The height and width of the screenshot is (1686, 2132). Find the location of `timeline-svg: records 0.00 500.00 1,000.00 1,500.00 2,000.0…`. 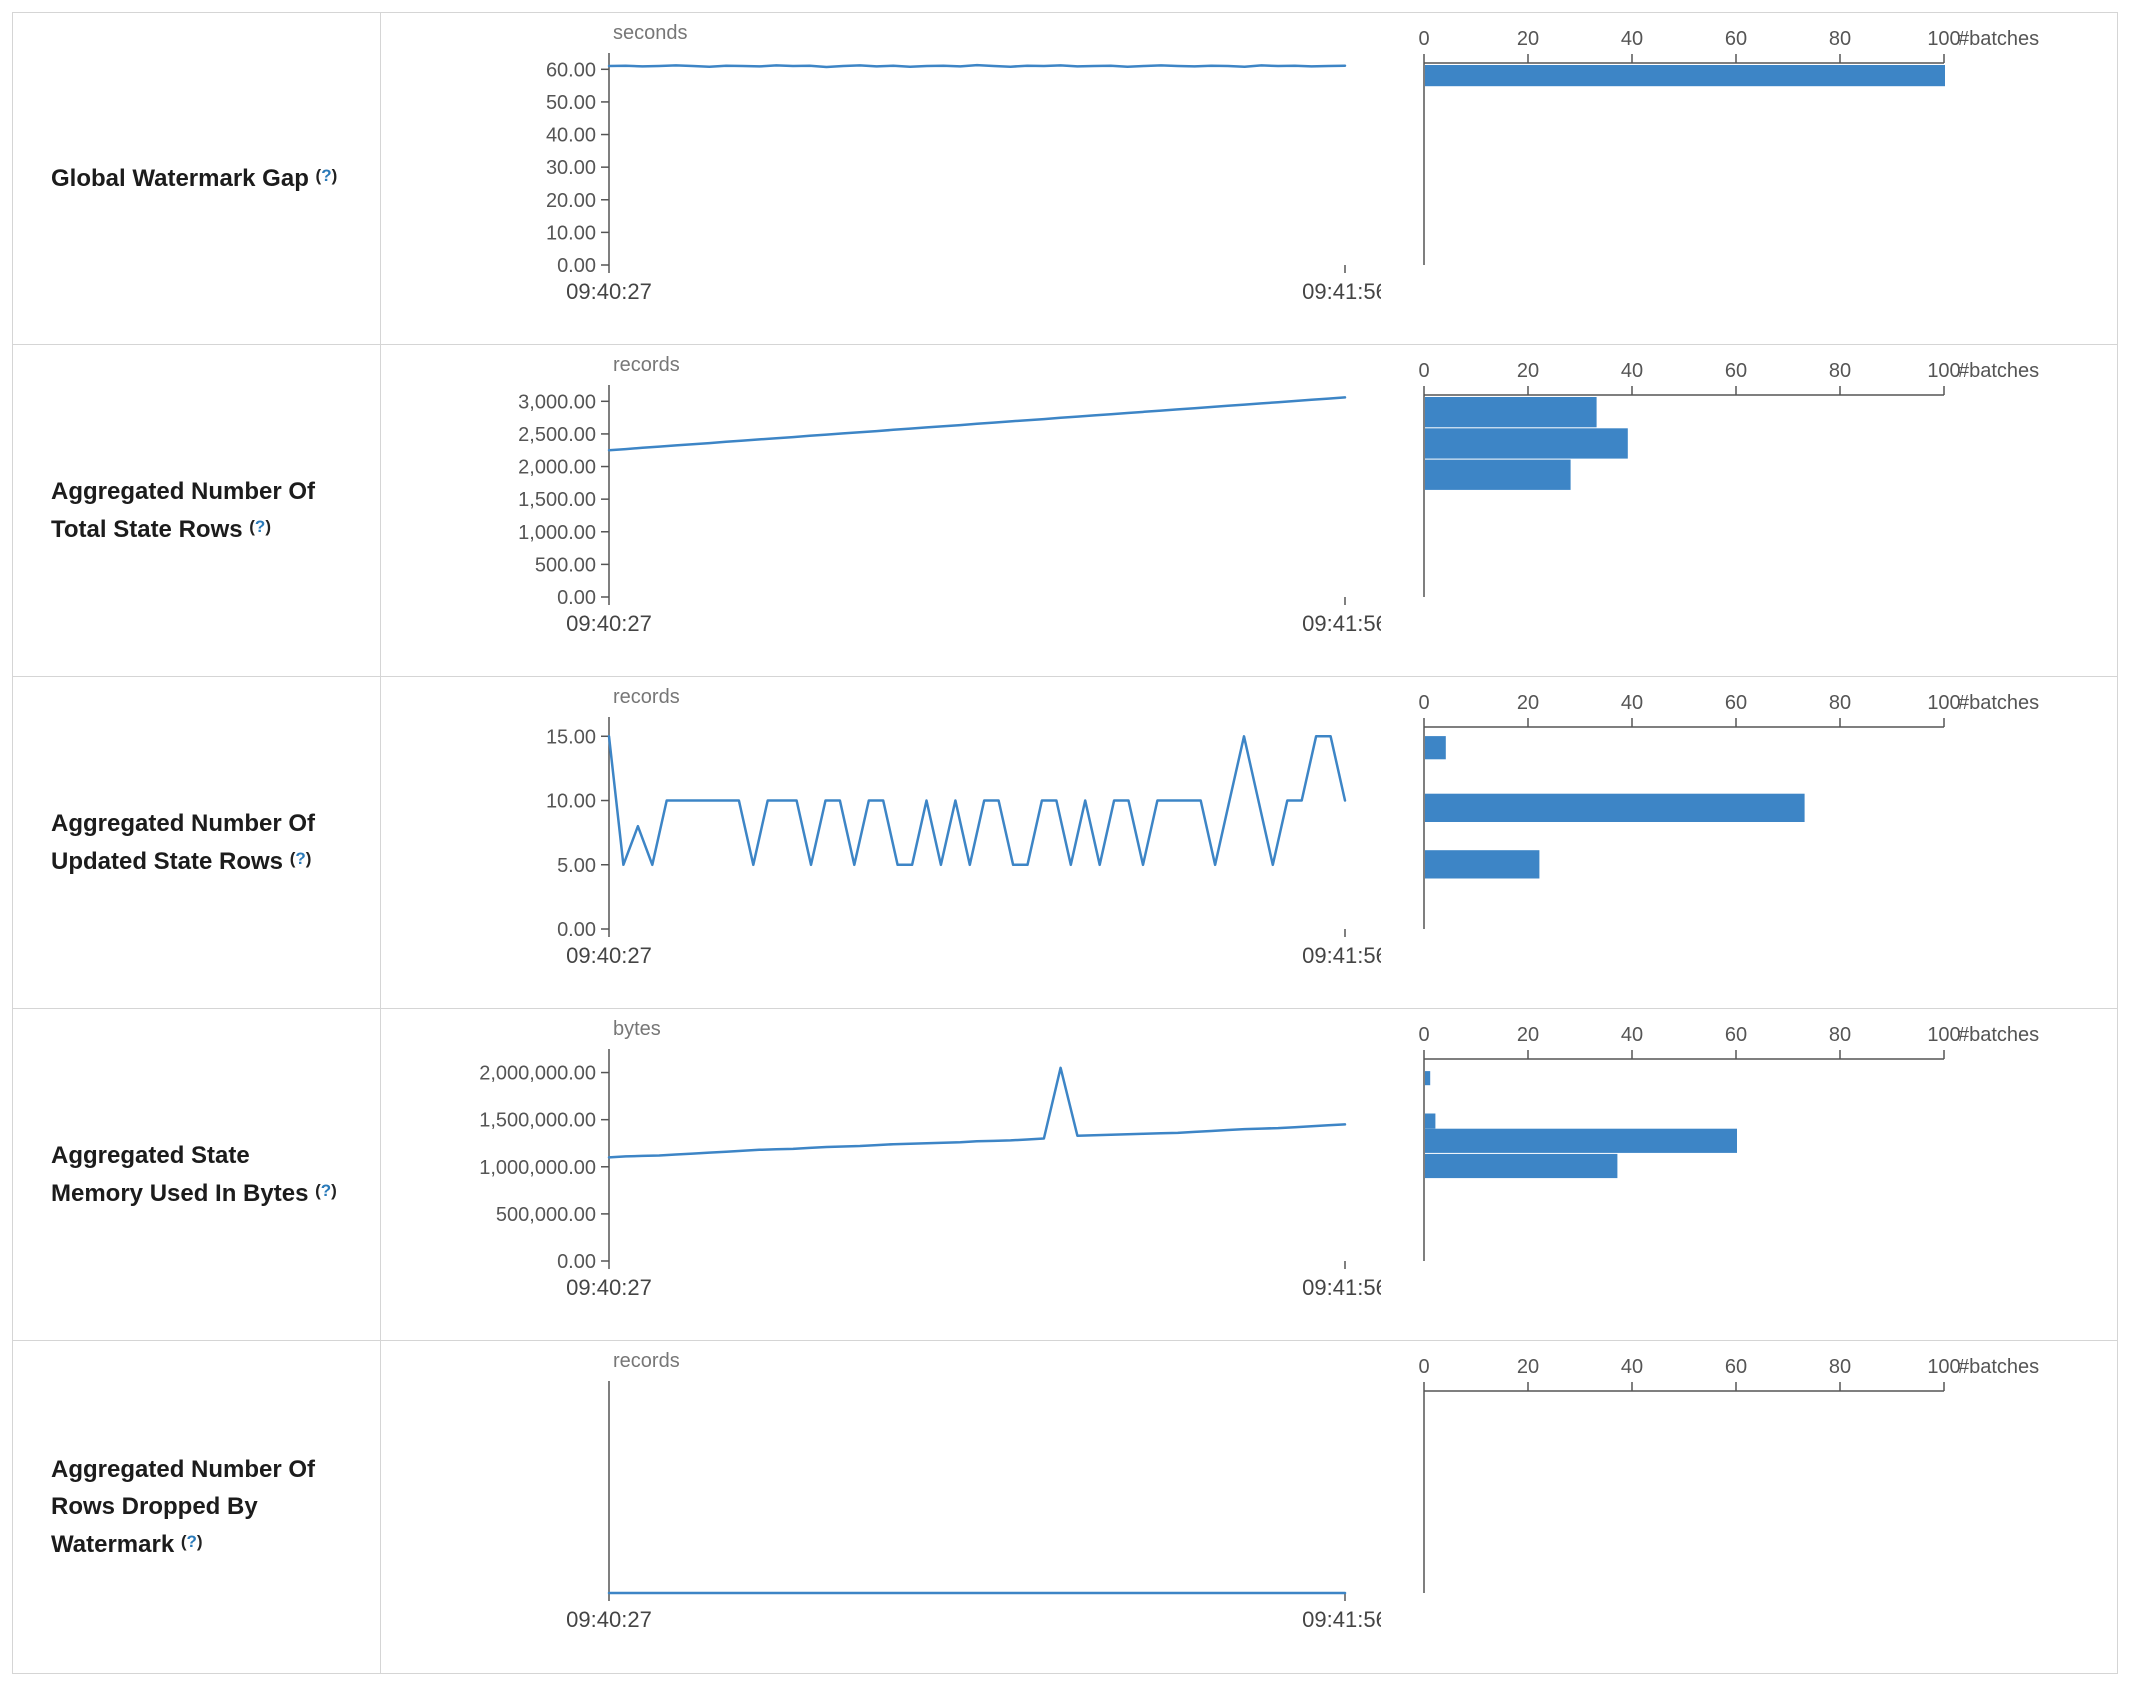

timeline-svg: records 0.00 500.00 1,000.00 1,500.00 2,000.0… is located at coordinates (949, 495).